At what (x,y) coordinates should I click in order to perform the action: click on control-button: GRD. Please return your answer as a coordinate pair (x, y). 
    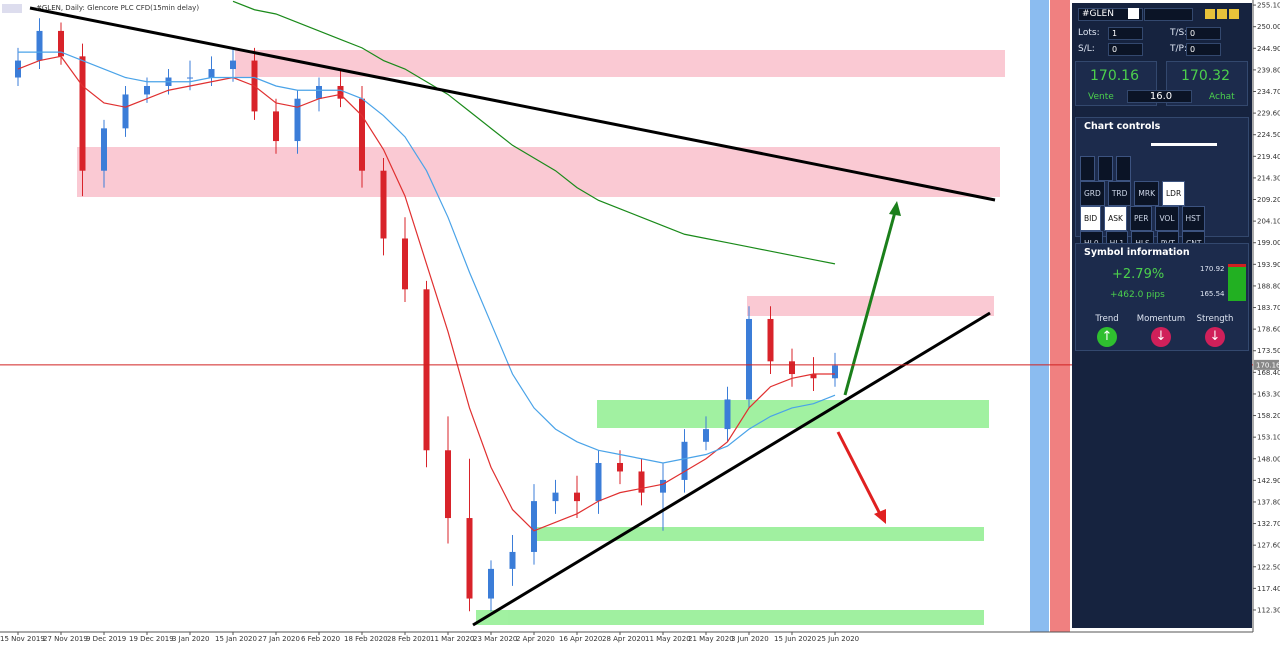
    Looking at the image, I should click on (1092, 193).